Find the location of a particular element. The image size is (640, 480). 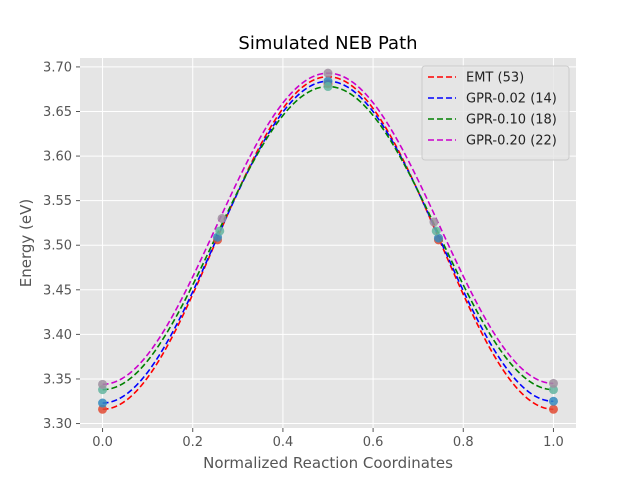

y-tick-label: 3.70 is located at coordinates (57, 67).